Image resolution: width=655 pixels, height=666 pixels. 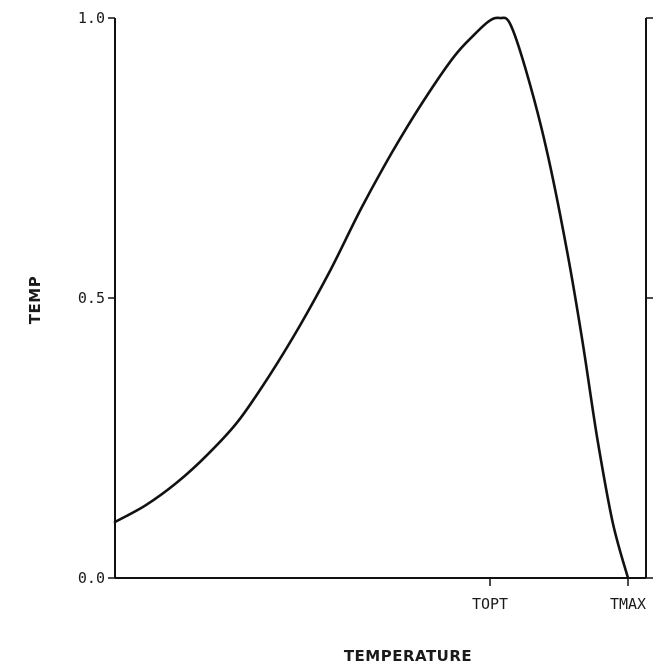 I want to click on y-tick-label: 0.5, so click(x=91, y=298).